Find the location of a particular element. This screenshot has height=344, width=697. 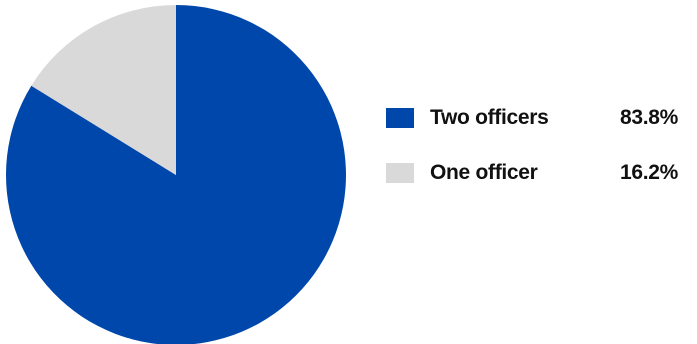

legend-item-one-officer: One officer 16.2% is located at coordinates (532, 173).